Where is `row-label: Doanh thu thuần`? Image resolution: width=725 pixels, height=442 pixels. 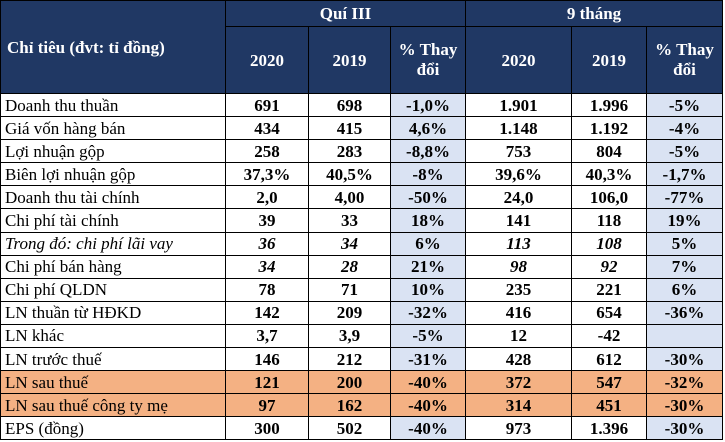 row-label: Doanh thu thuần is located at coordinates (113, 105).